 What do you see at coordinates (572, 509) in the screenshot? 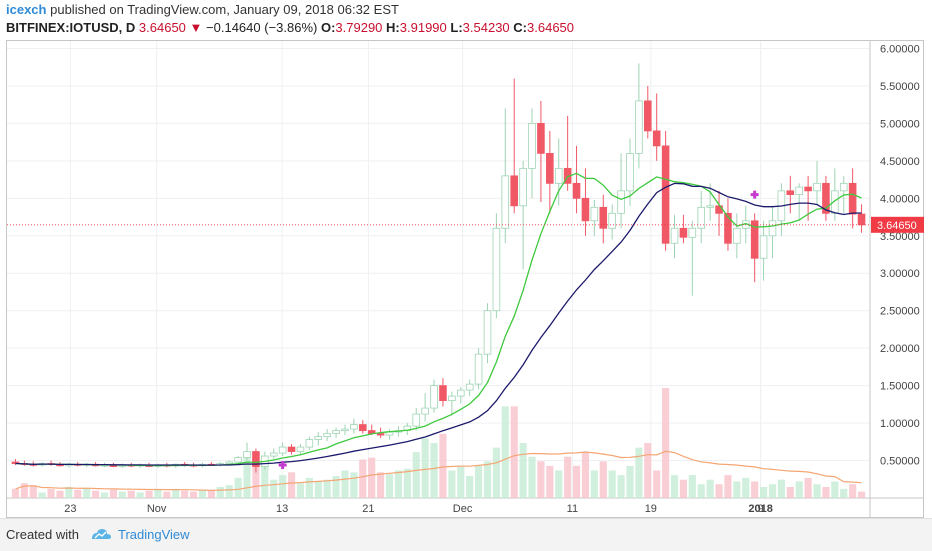
I see `x-tick-label: 11` at bounding box center [572, 509].